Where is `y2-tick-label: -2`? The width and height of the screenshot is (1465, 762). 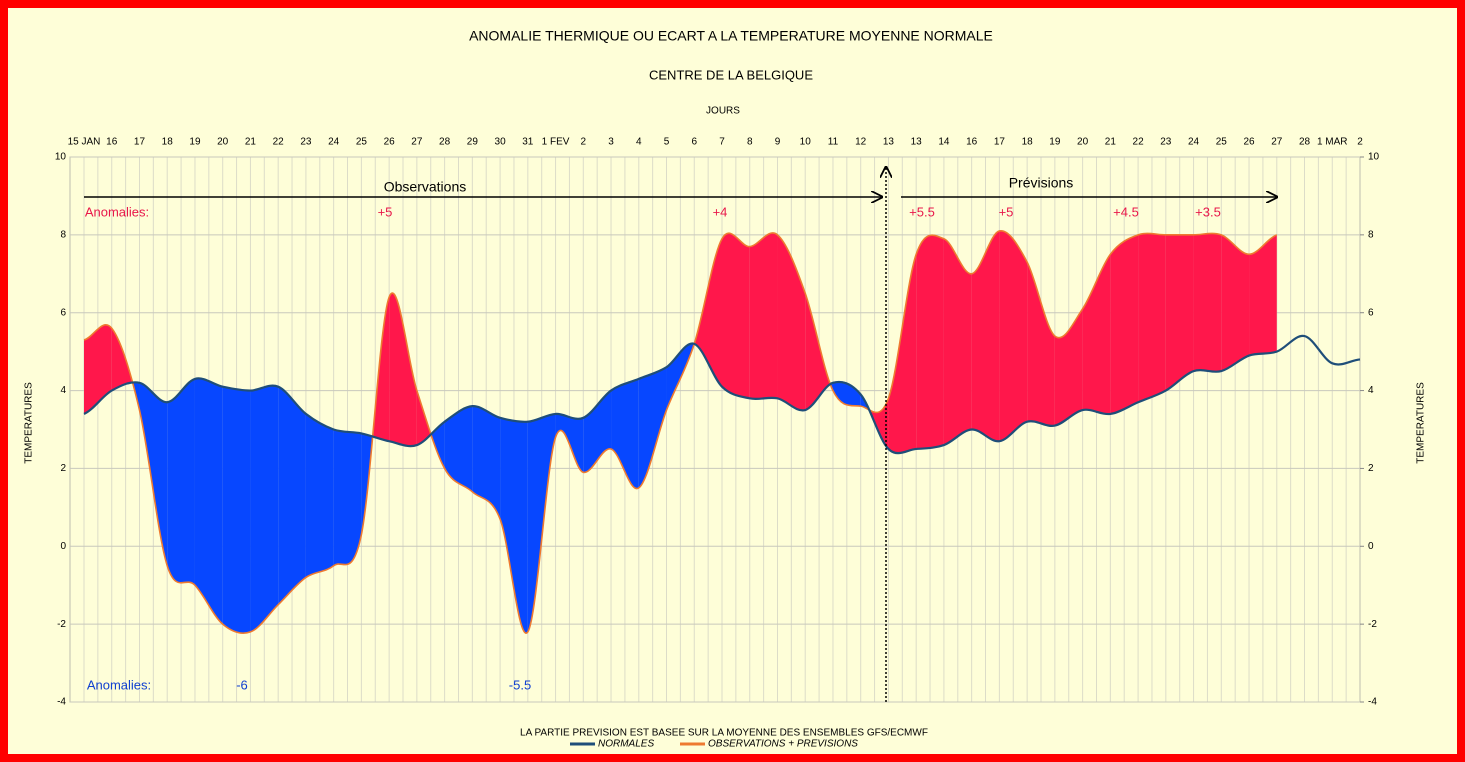
y2-tick-label: -2 is located at coordinates (1372, 624).